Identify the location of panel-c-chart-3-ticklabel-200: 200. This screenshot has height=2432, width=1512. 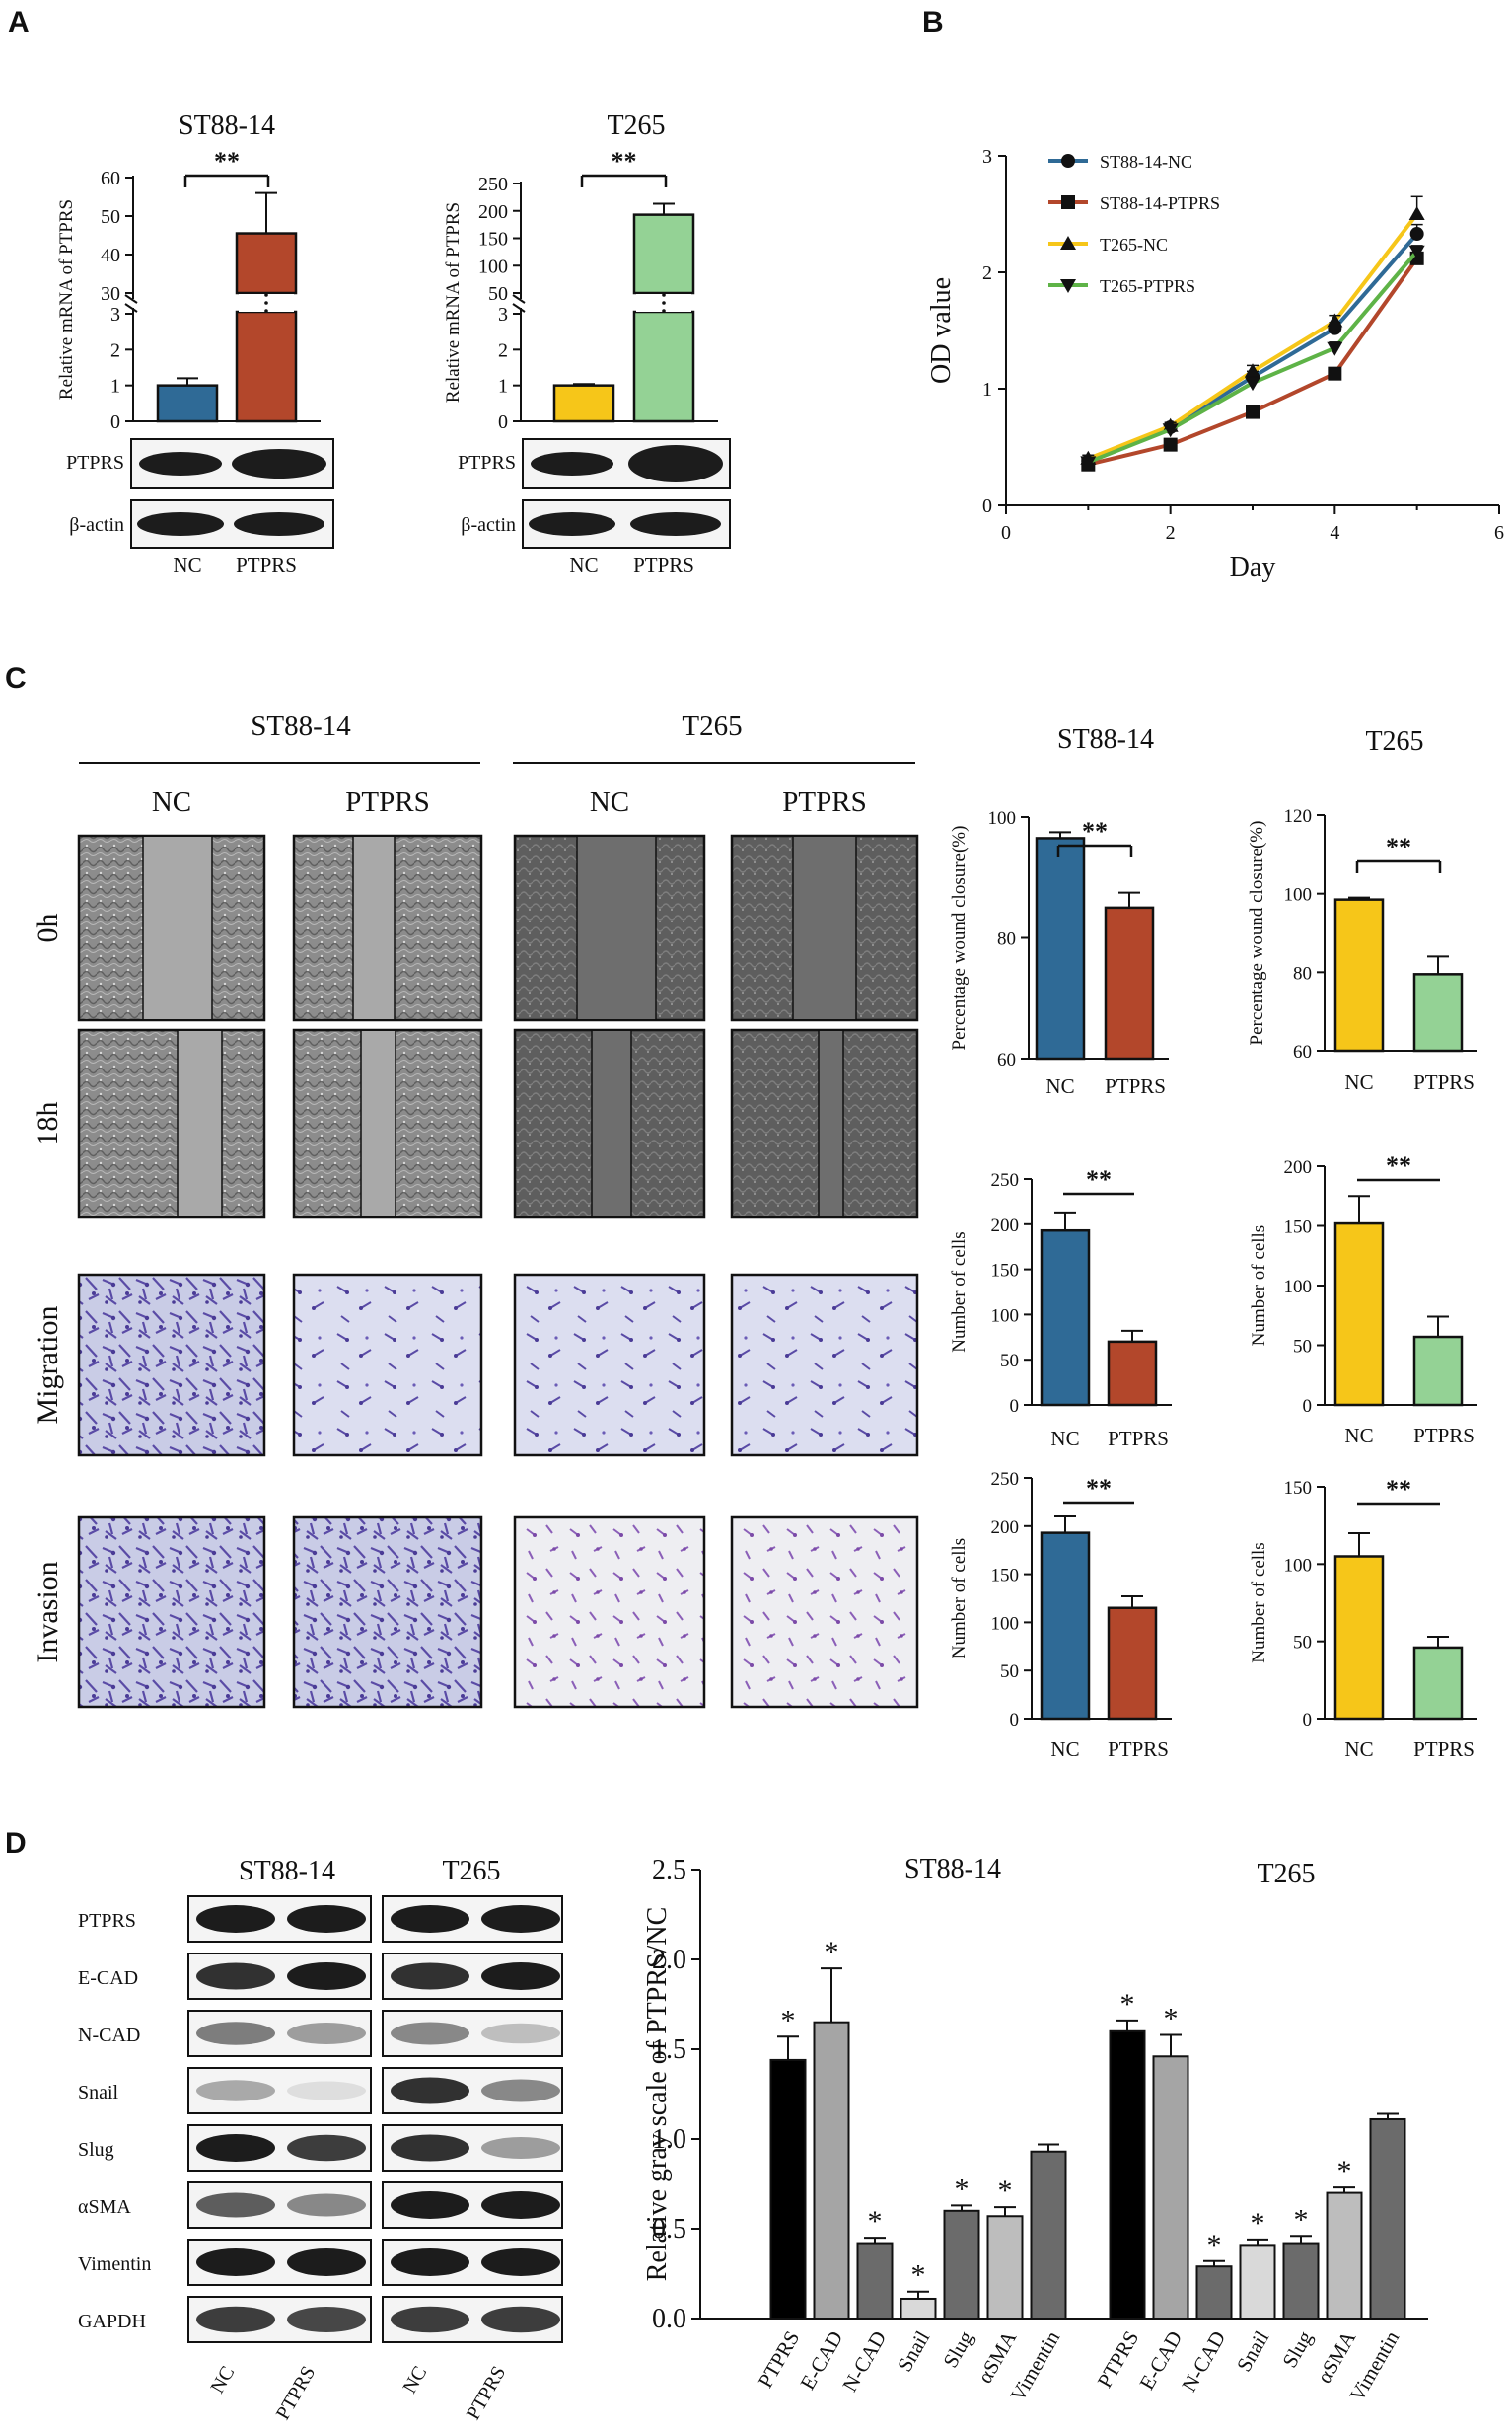
(1005, 1226).